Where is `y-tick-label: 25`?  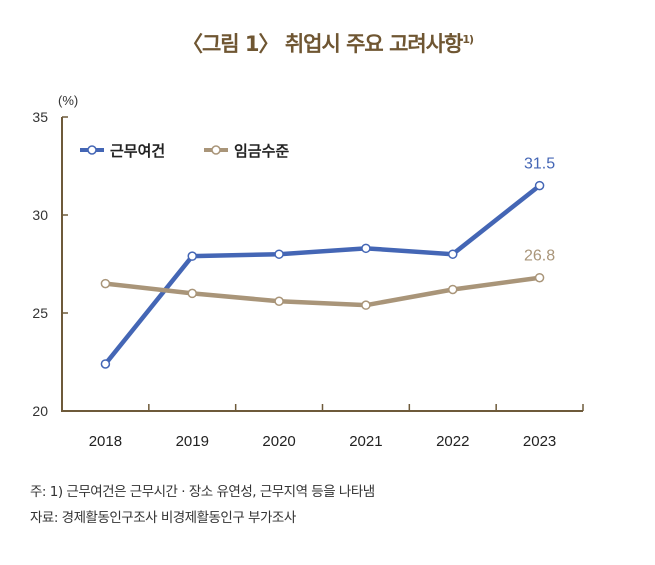
y-tick-label: 25 is located at coordinates (40, 313).